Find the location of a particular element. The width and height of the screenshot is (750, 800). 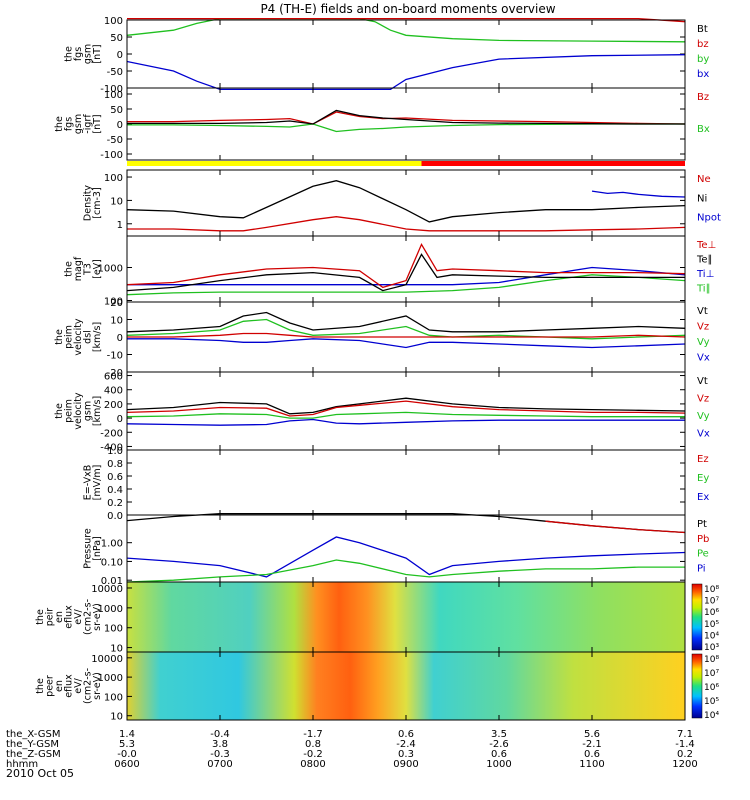

y-tick-label: 0.10 is located at coordinates (112, 562).